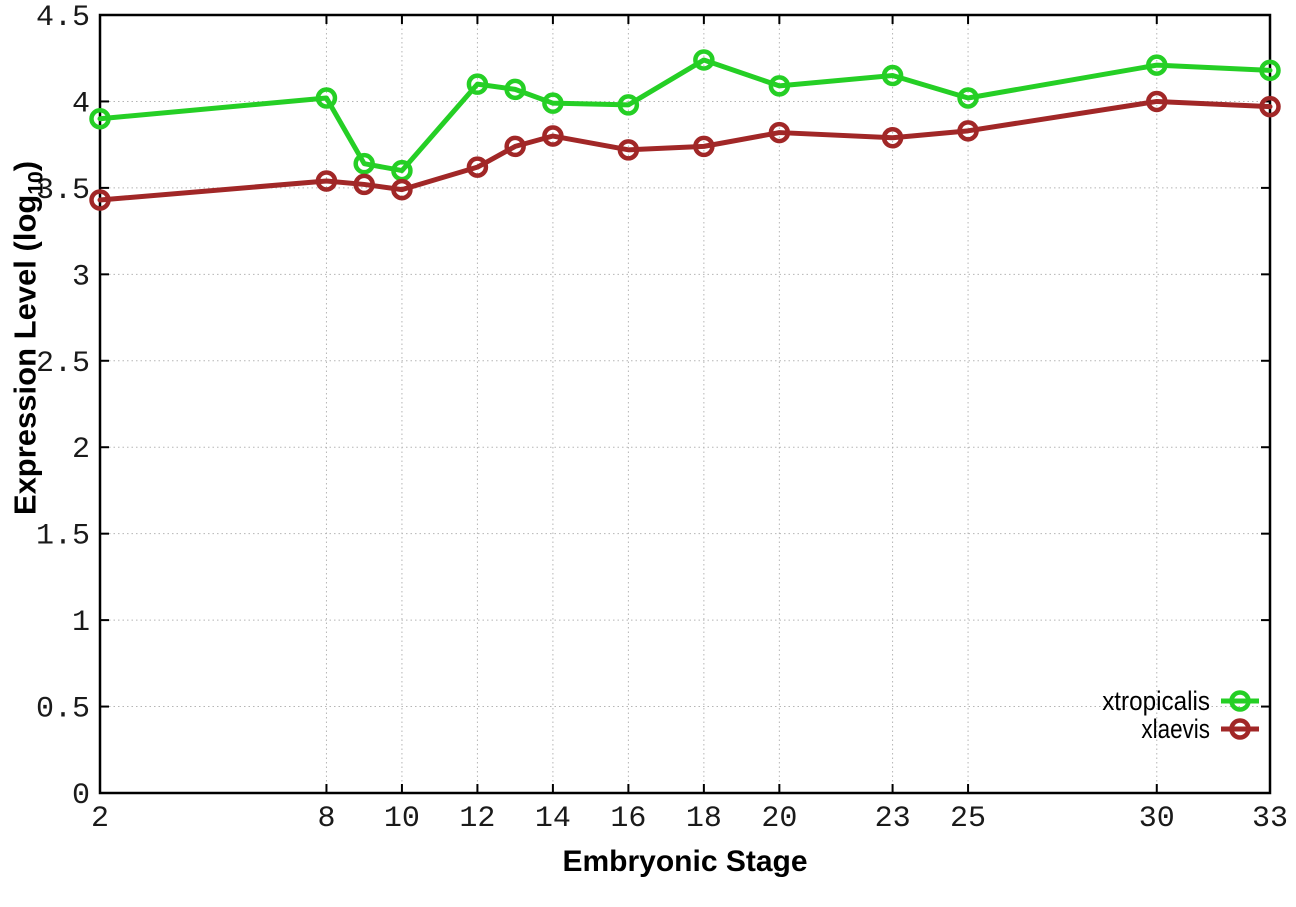 The width and height of the screenshot is (1296, 907). Describe the element at coordinates (1175, 729) in the screenshot. I see `legend-label-xlaevis: xlaevis` at that location.